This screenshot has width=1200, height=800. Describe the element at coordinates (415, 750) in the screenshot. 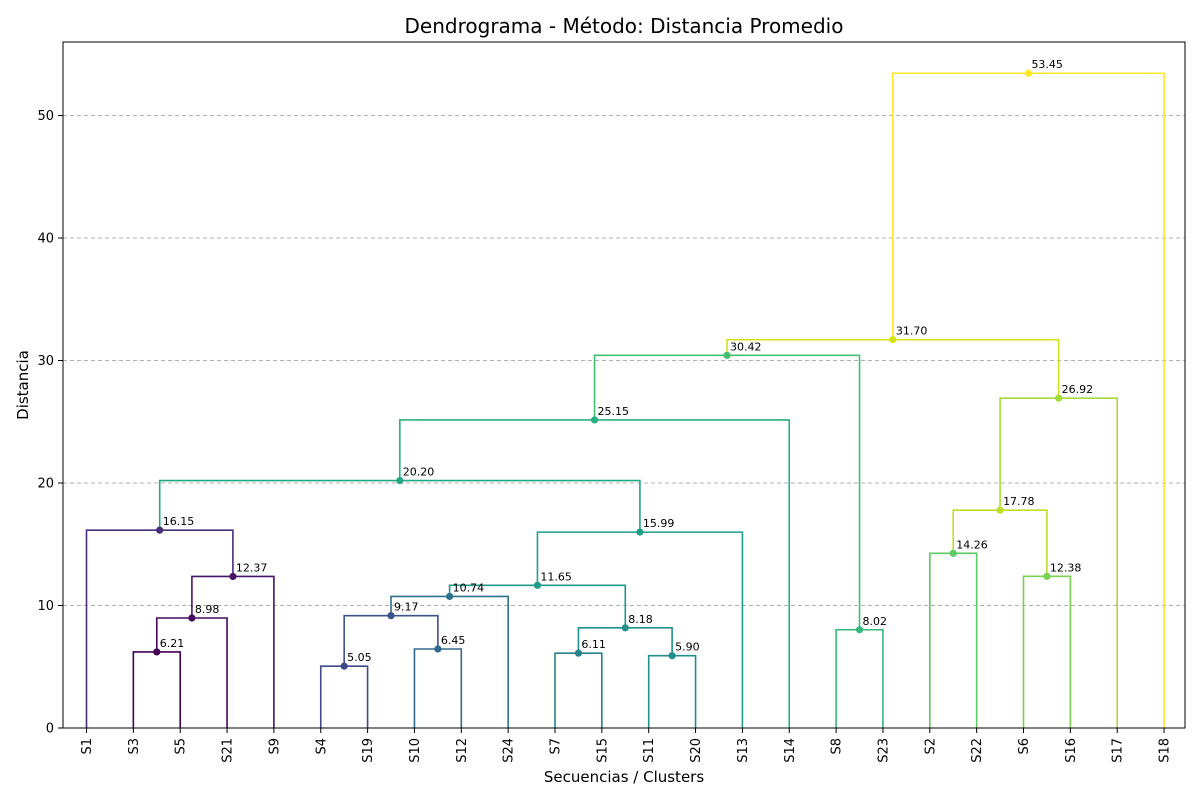

I see `x-tick-label: S10` at that location.